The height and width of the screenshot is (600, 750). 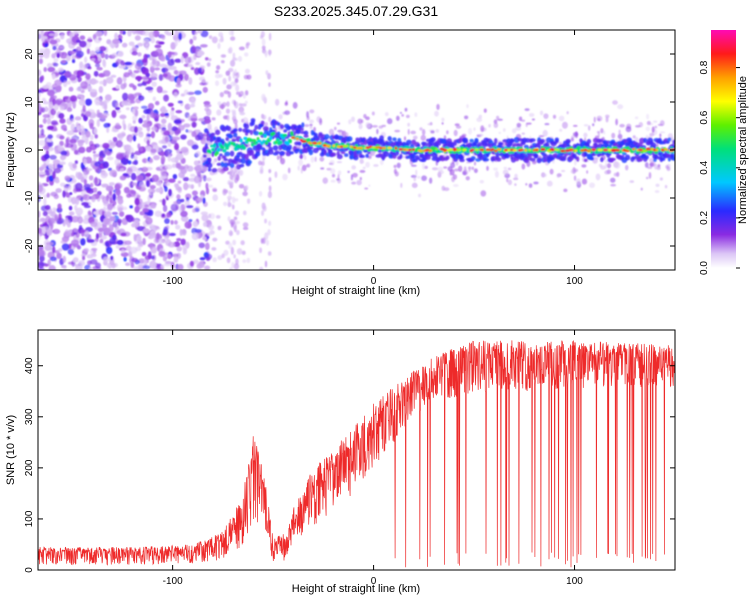 What do you see at coordinates (356, 589) in the screenshot?
I see `snr-x-label: Height of straight line (km)` at bounding box center [356, 589].